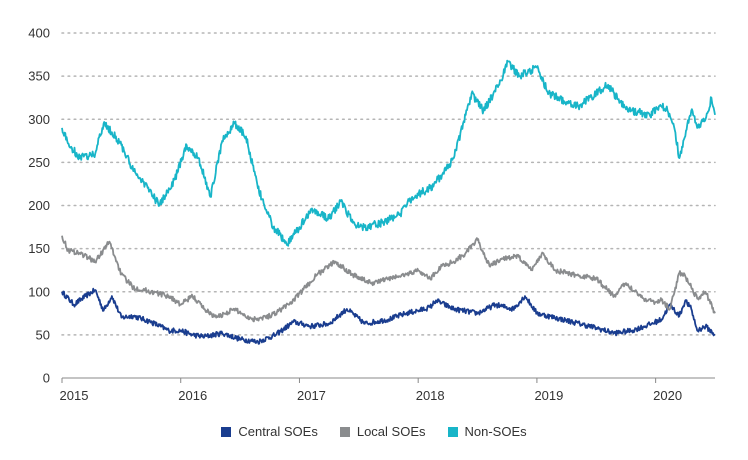 The height and width of the screenshot is (460, 748). I want to click on y-tick-label: 200, so click(39, 205).